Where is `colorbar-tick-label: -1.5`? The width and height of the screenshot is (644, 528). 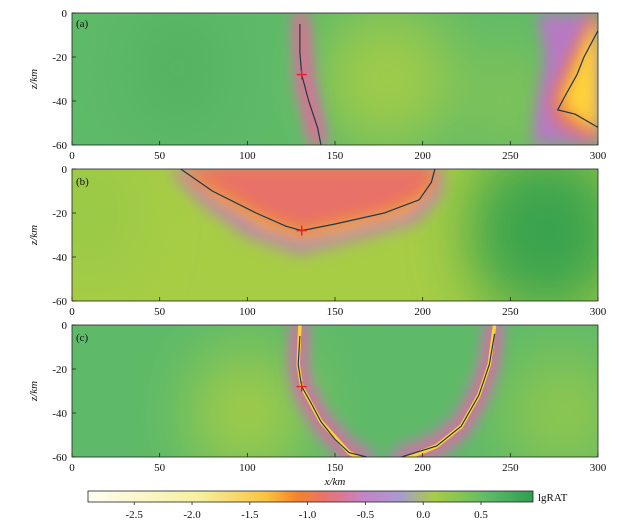
colorbar-tick-label: -1.5 is located at coordinates (250, 515).